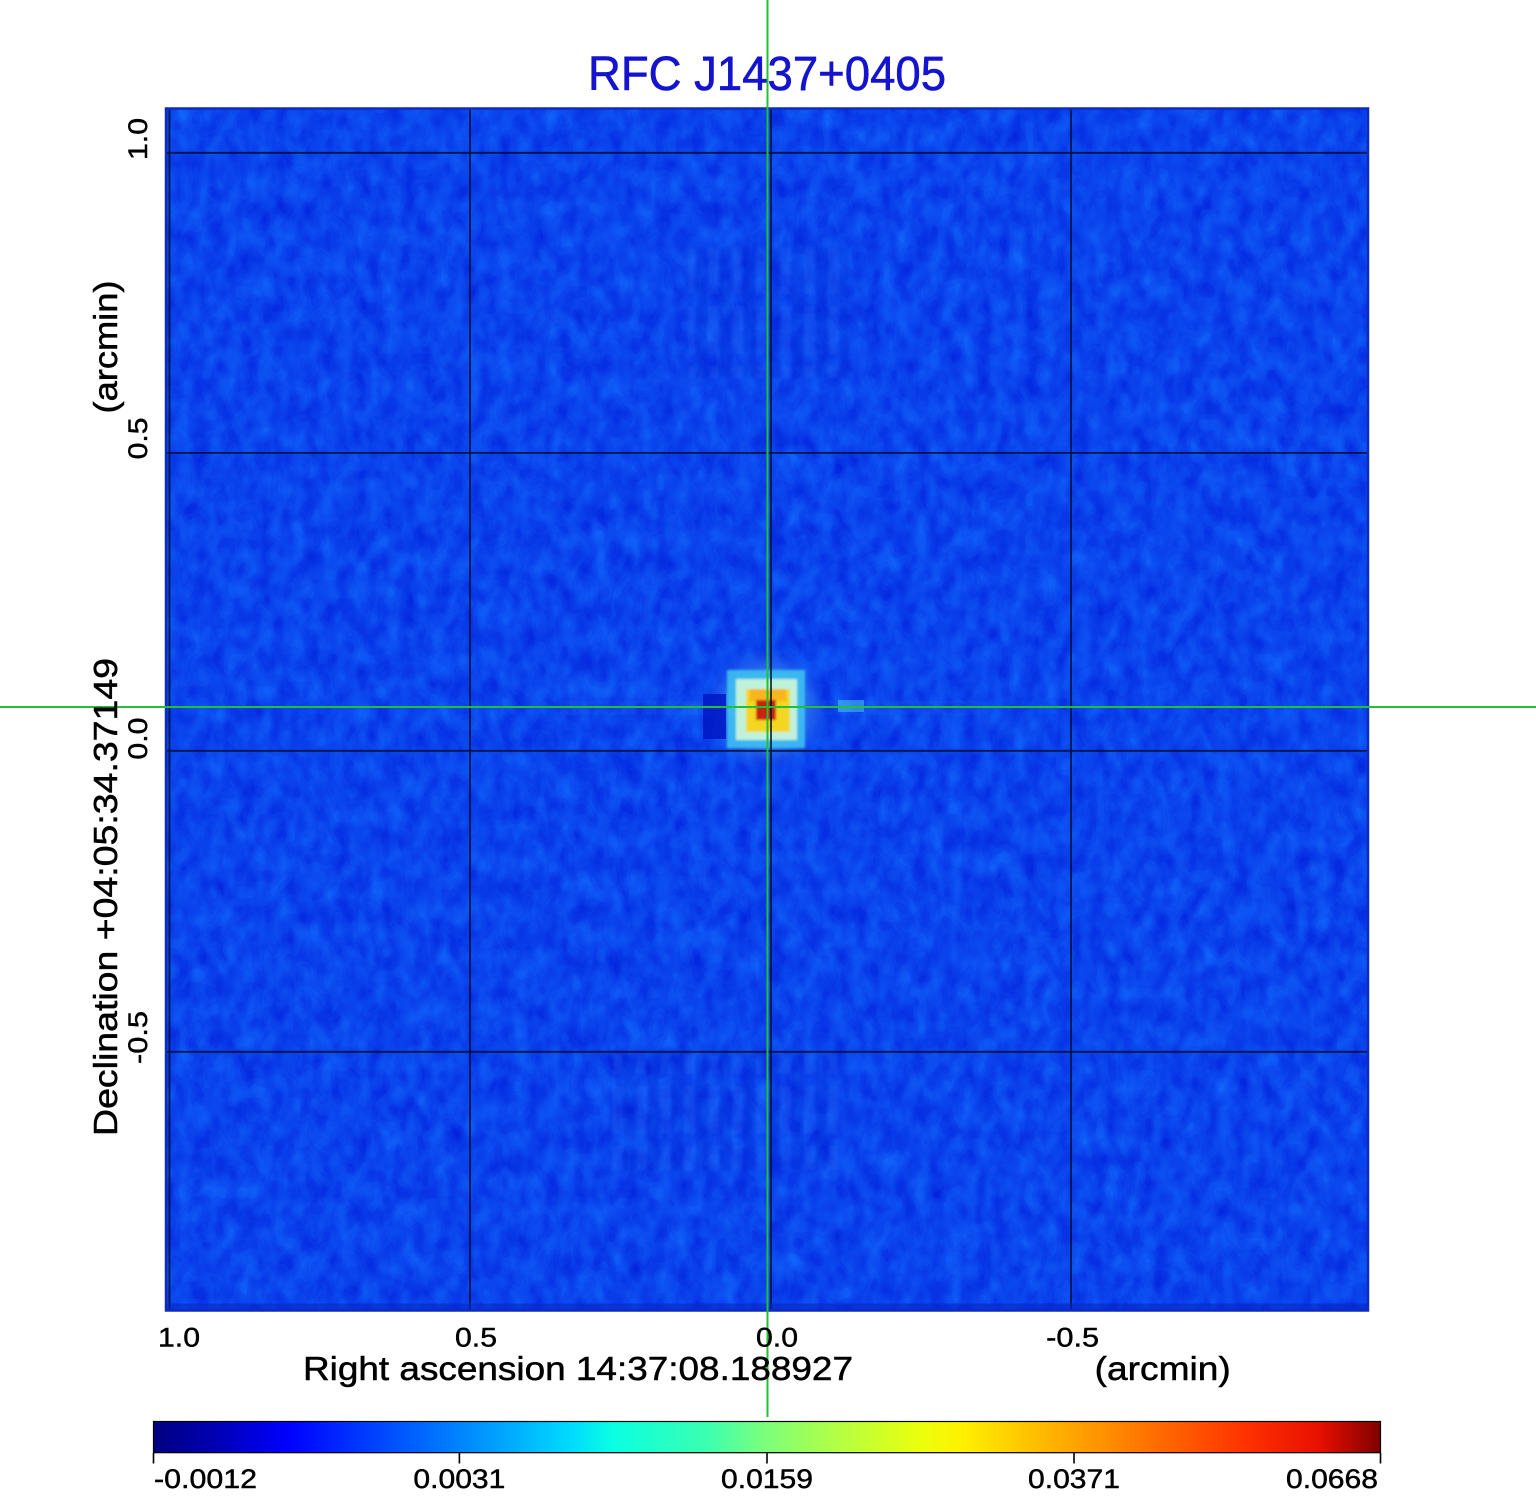 The image size is (1536, 1511). Describe the element at coordinates (578, 1368) in the screenshot. I see `svg-text:Right ascension 14:37:08.1889: Right ascension 14:37:08.188927` at that location.